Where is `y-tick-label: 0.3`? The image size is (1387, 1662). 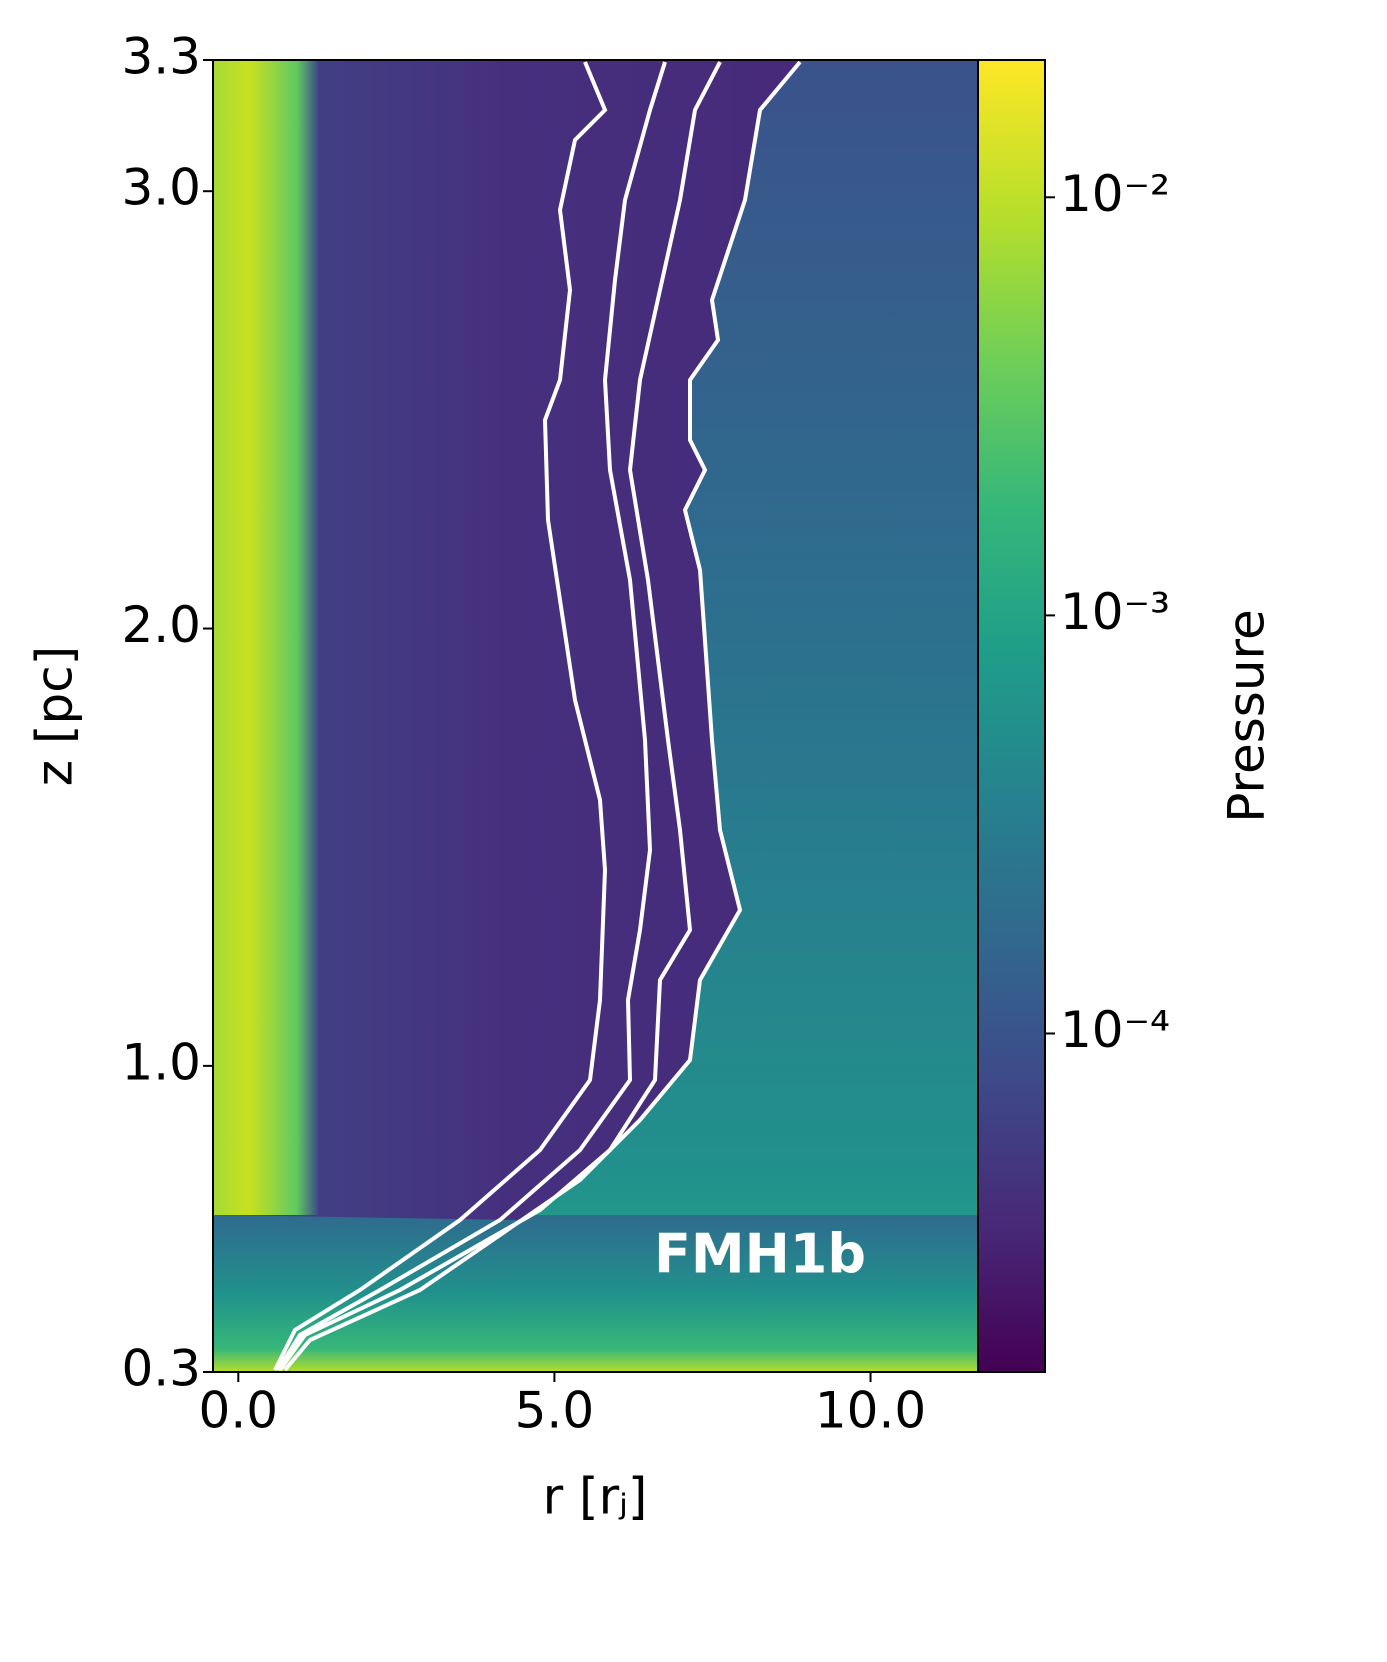 y-tick-label: 0.3 is located at coordinates (161, 1369).